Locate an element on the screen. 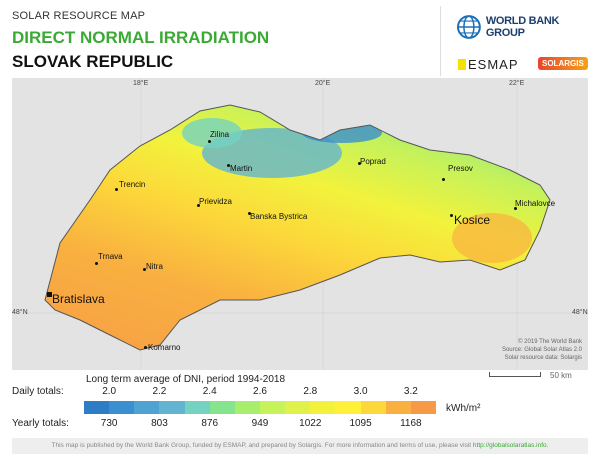 The width and height of the screenshot is (600, 462). daily-tick-label: 2.4 is located at coordinates (209, 391).